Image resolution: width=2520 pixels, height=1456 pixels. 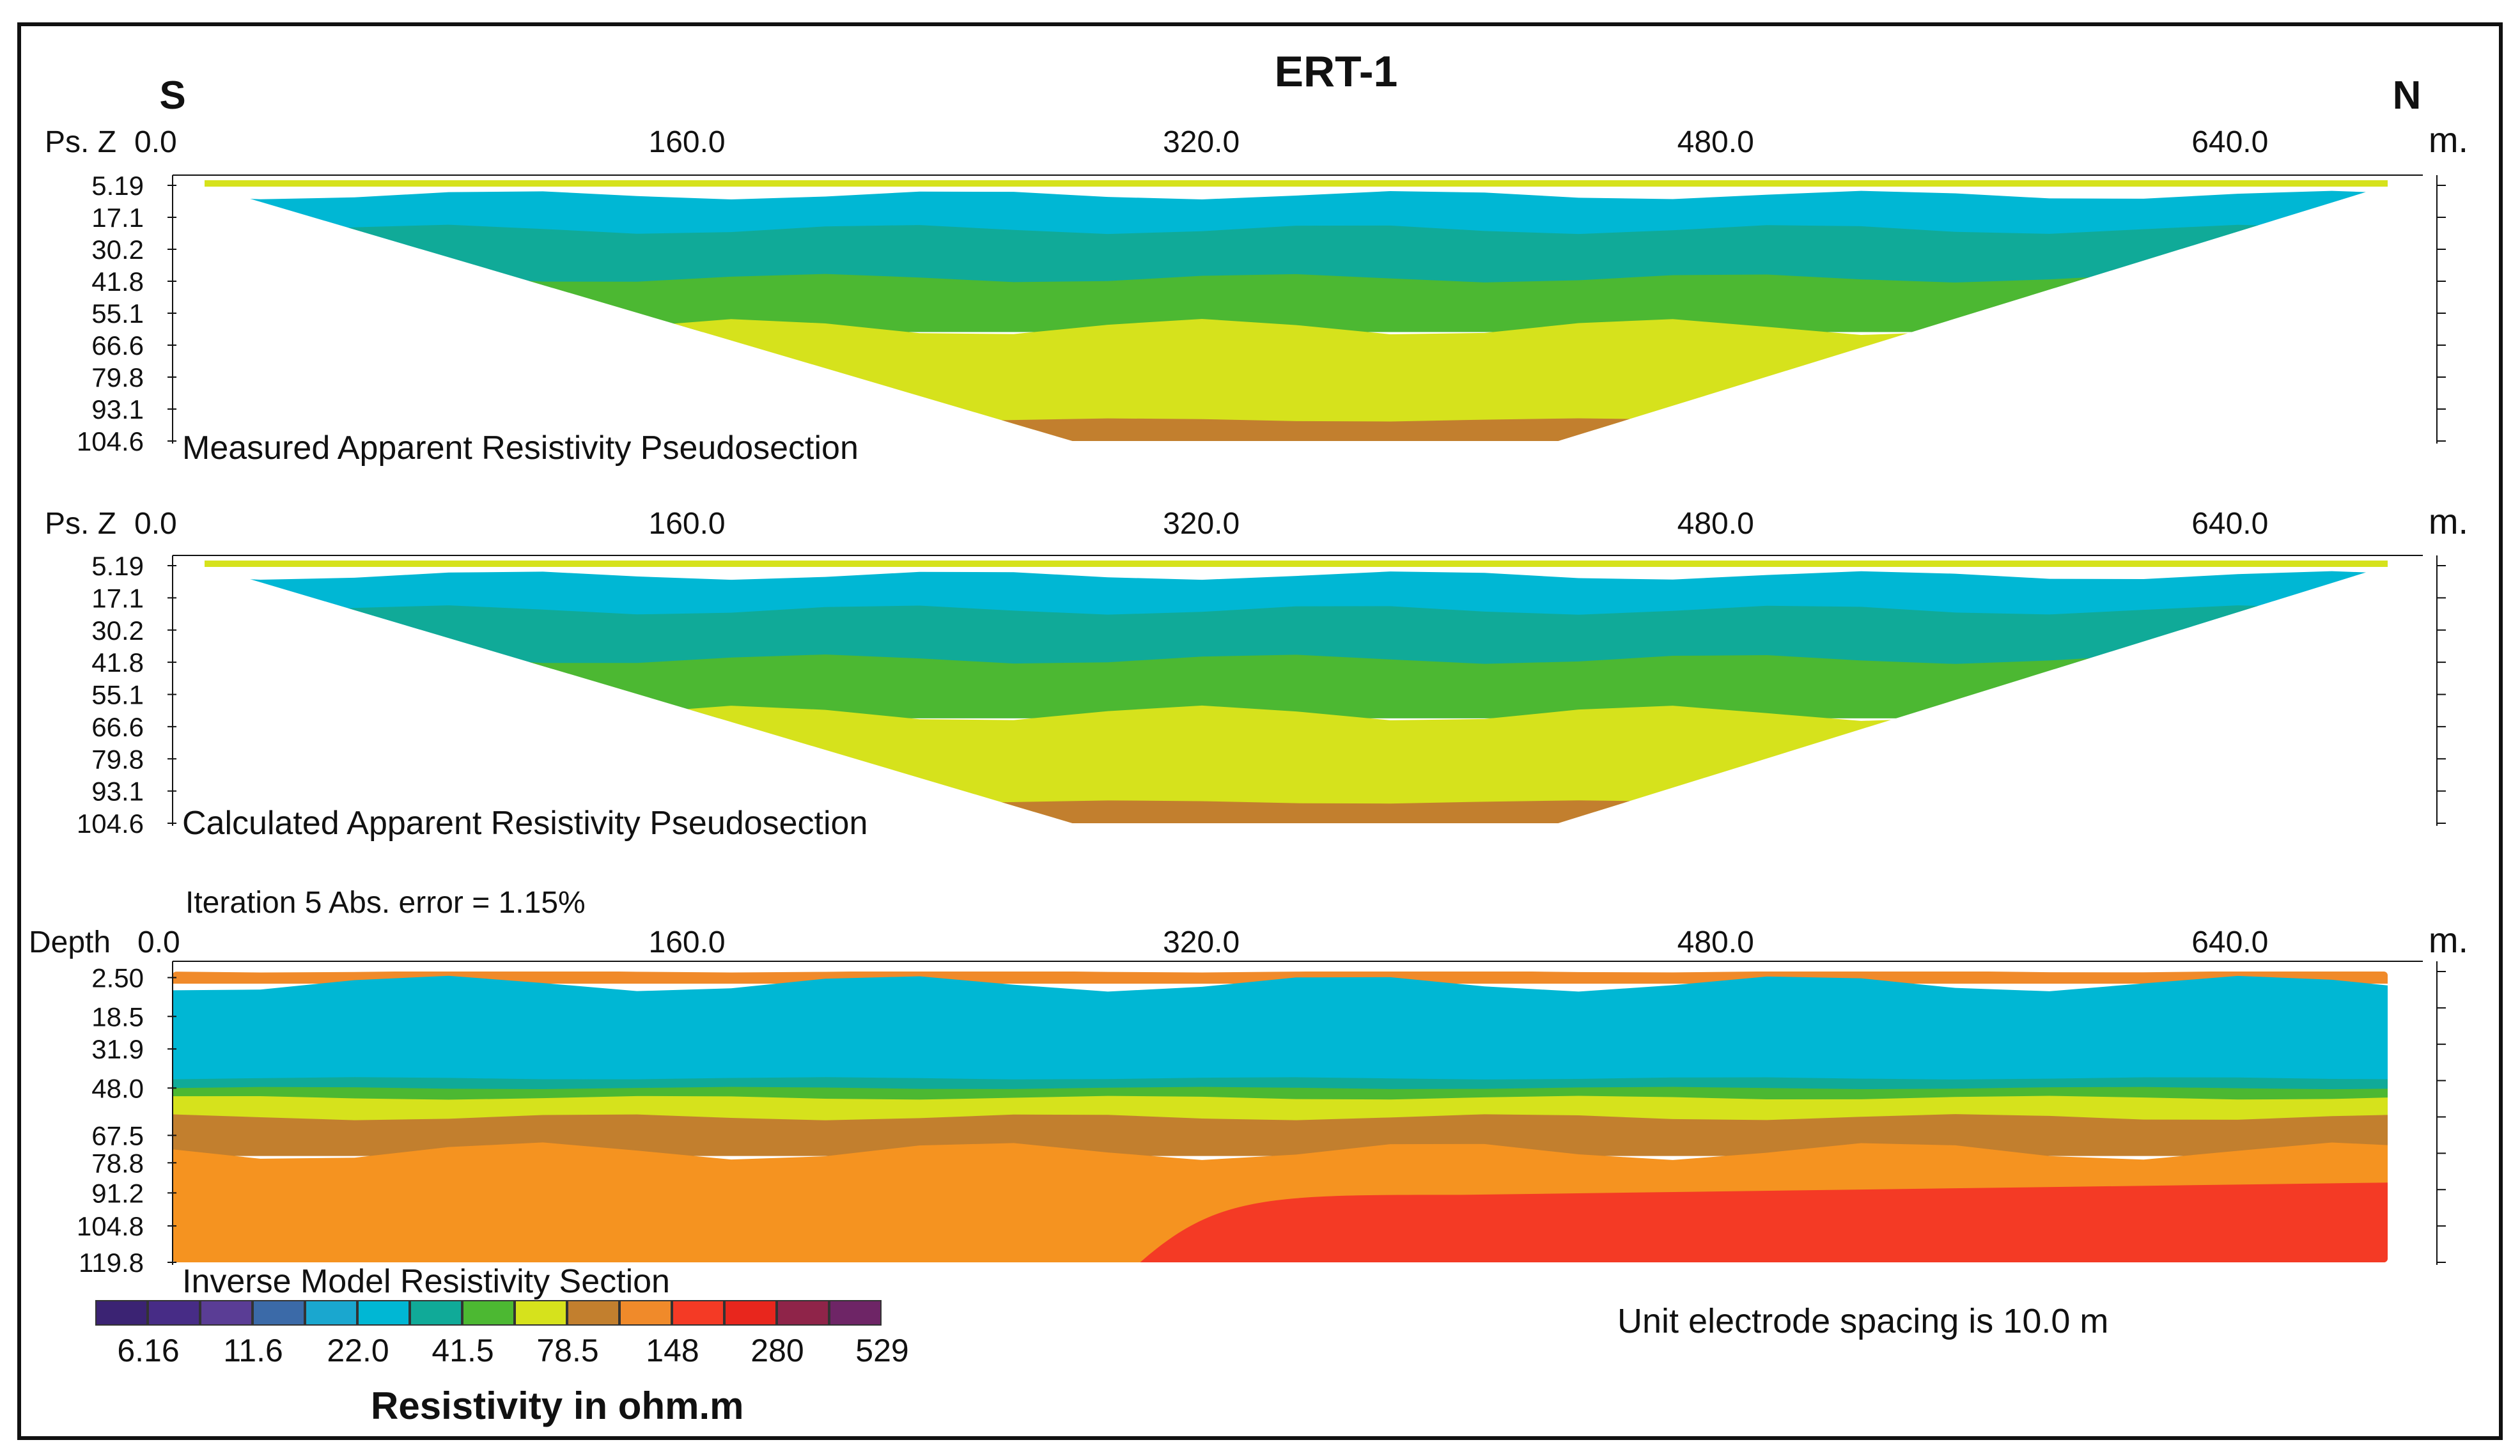 I want to click on direction-south: S, so click(x=172, y=96).